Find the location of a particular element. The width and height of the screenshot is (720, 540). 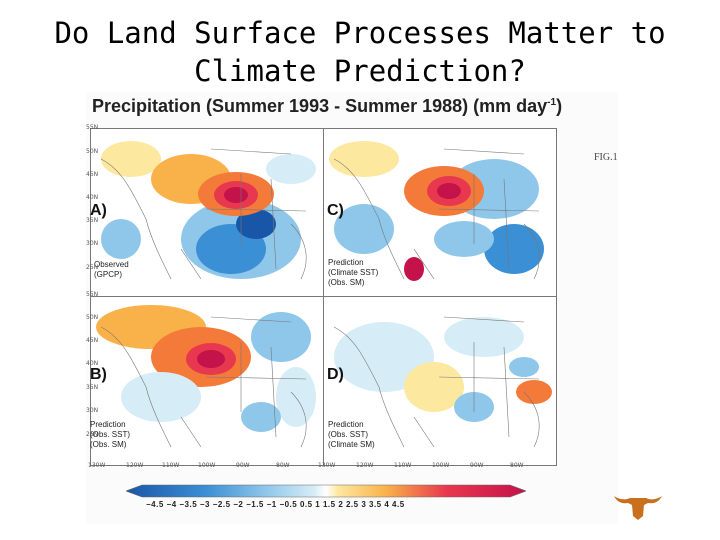

panel-d-prediction is located at coordinates (440, 381).